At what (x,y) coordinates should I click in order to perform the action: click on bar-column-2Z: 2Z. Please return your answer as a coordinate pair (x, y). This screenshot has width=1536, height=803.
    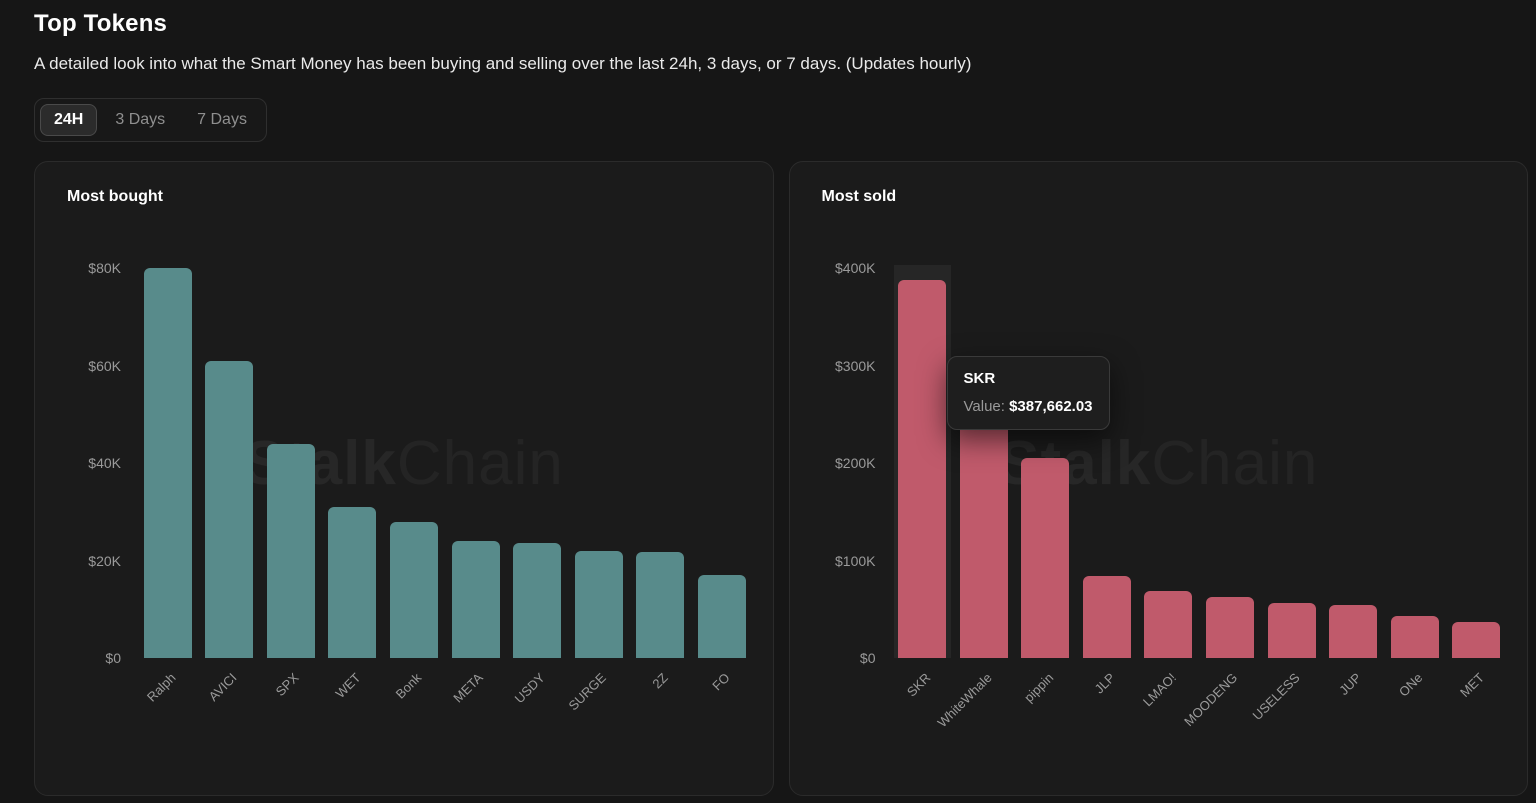
    Looking at the image, I should click on (660, 479).